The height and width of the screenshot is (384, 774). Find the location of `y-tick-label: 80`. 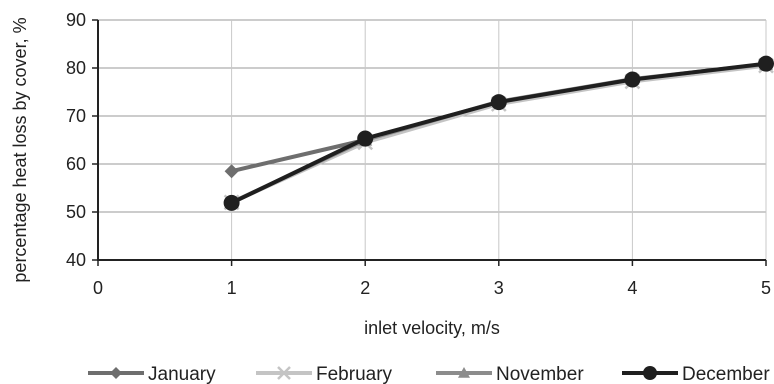

y-tick-label: 80 is located at coordinates (76, 68).